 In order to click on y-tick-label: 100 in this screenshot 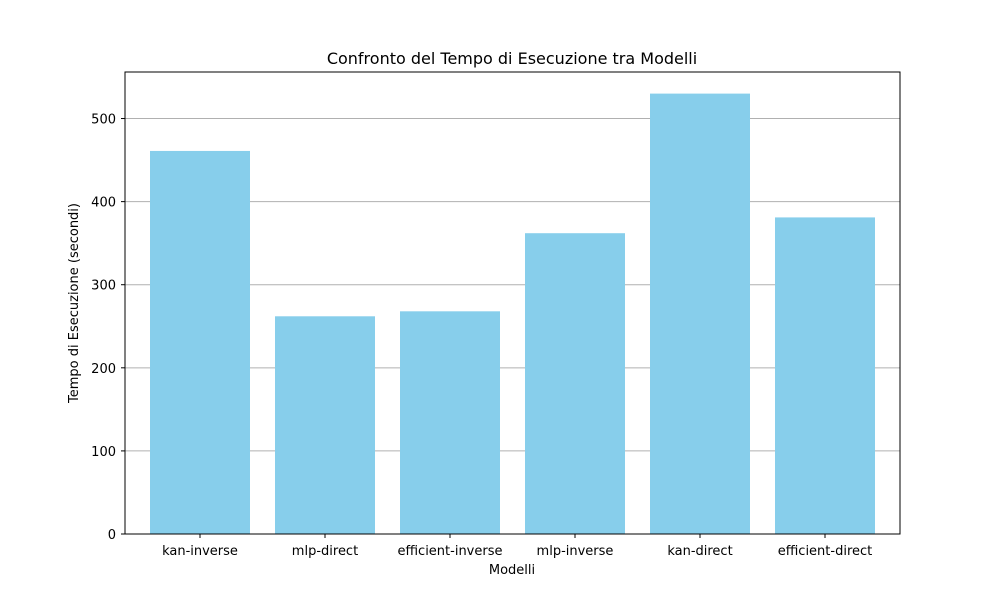, I will do `click(103, 452)`.